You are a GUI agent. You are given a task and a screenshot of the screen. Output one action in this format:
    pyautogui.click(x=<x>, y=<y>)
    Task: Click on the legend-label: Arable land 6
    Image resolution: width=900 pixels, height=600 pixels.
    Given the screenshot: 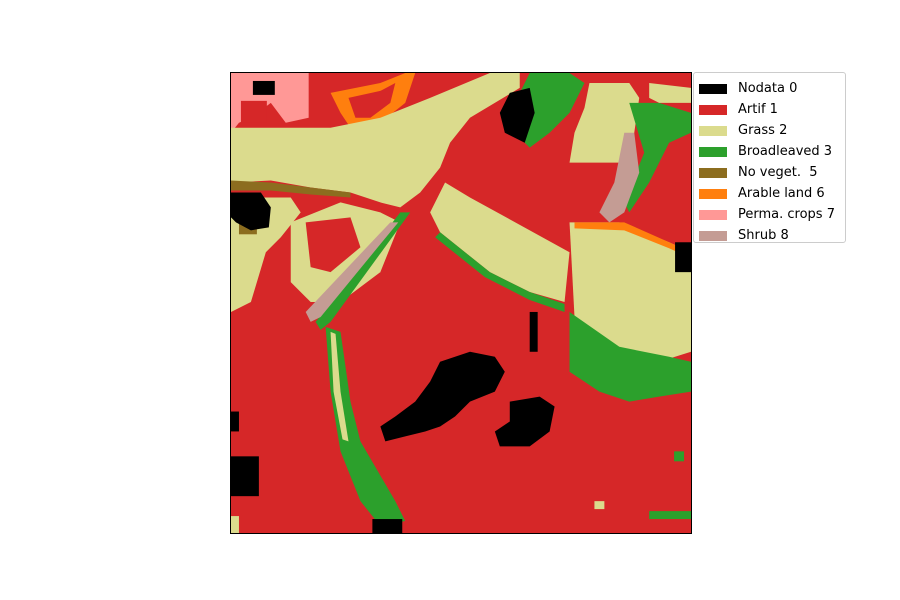 What is the action you would take?
    pyautogui.click(x=781, y=193)
    